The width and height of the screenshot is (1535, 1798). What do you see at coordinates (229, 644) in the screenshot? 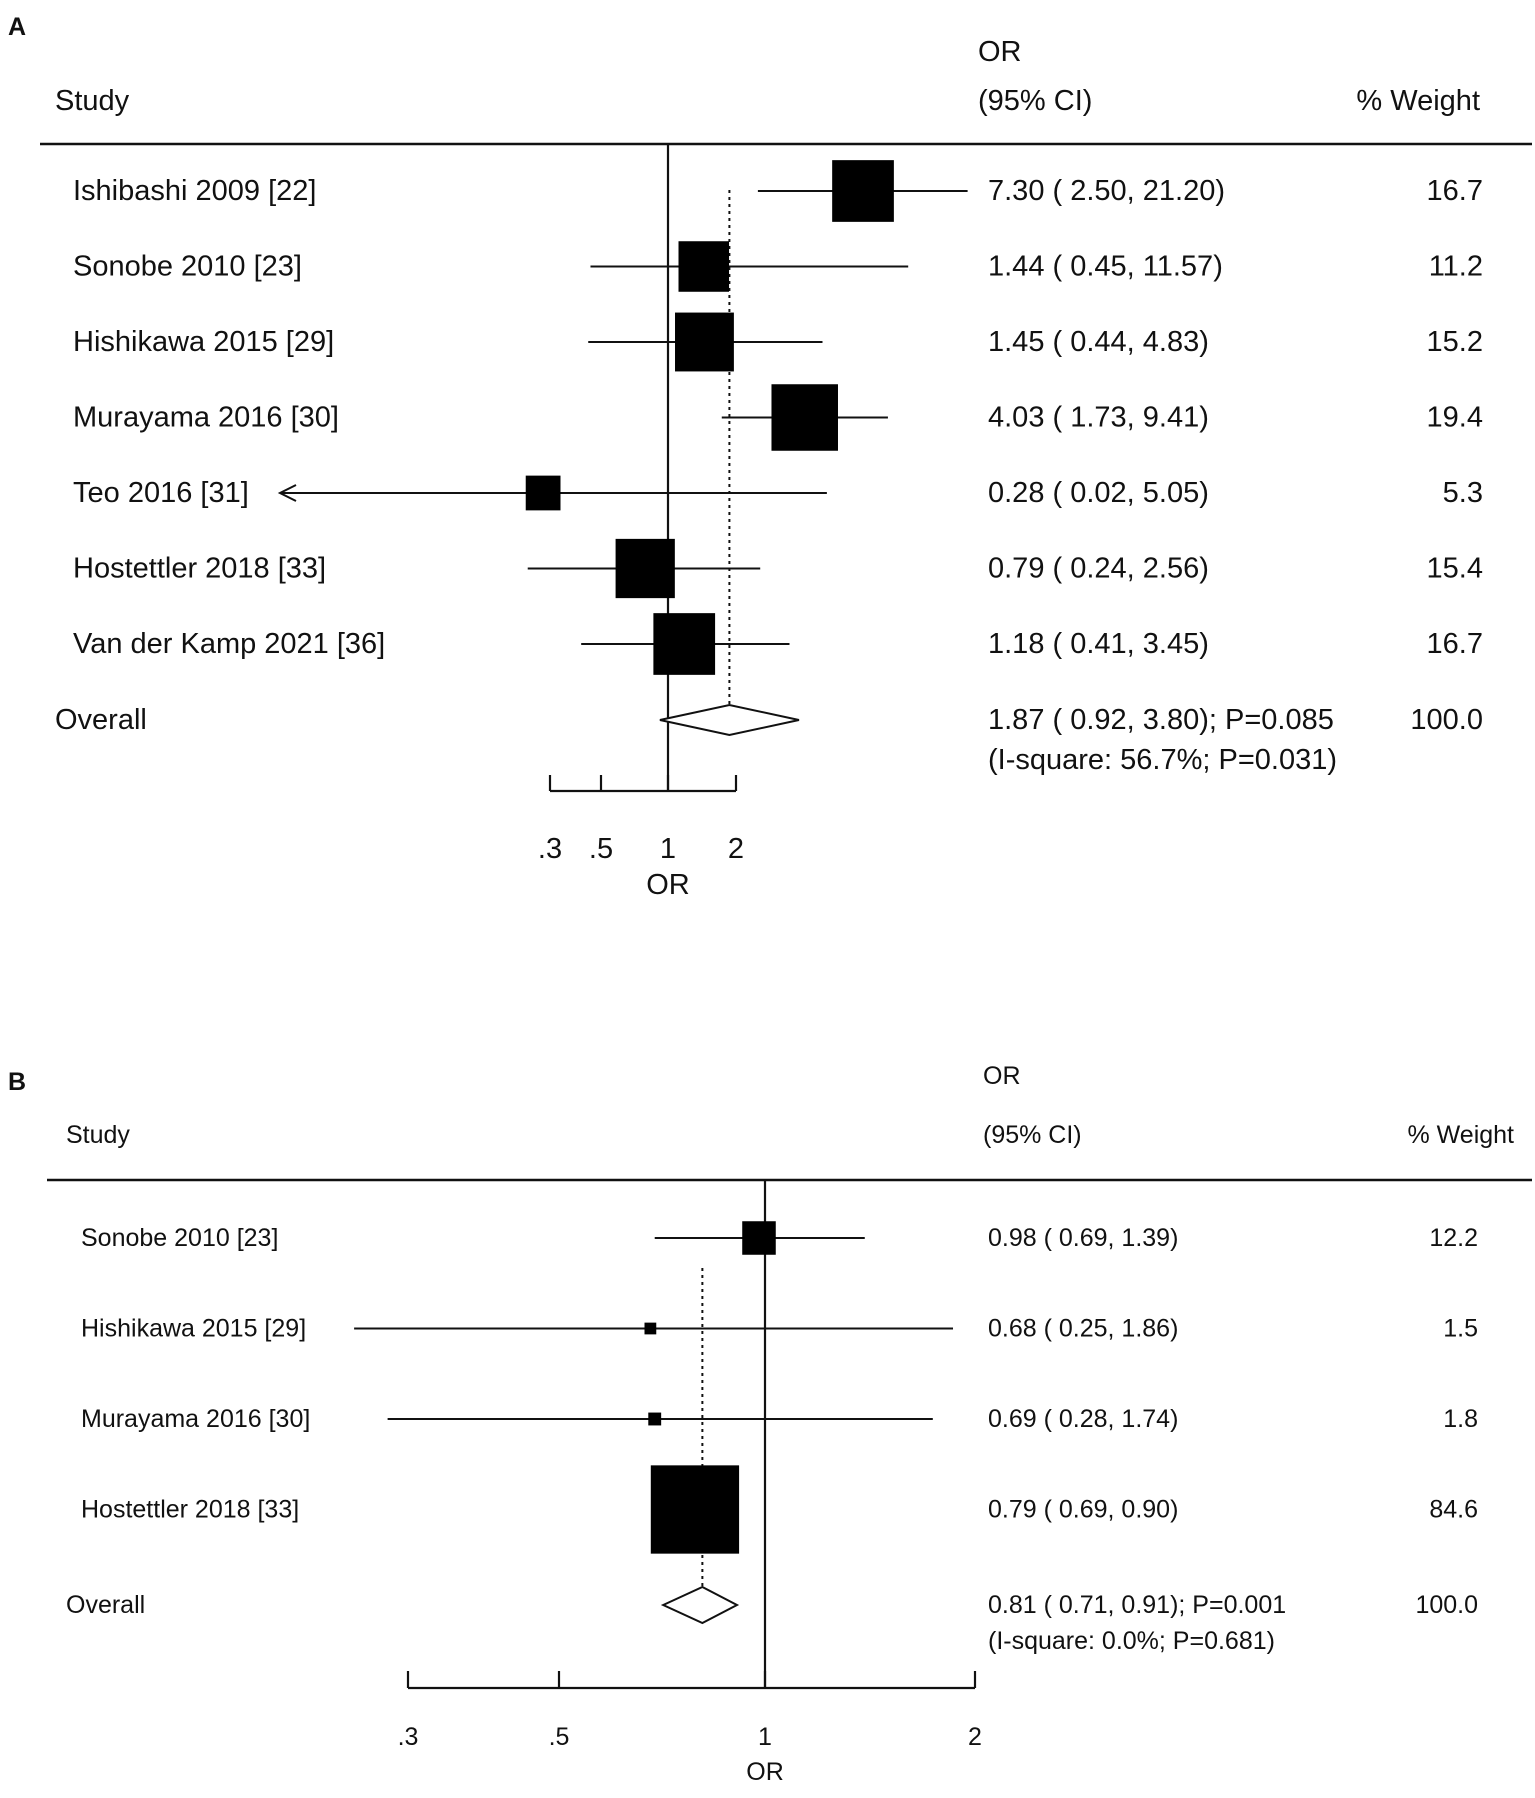
I see `study-name: Van der Kamp 2021 [36]` at bounding box center [229, 644].